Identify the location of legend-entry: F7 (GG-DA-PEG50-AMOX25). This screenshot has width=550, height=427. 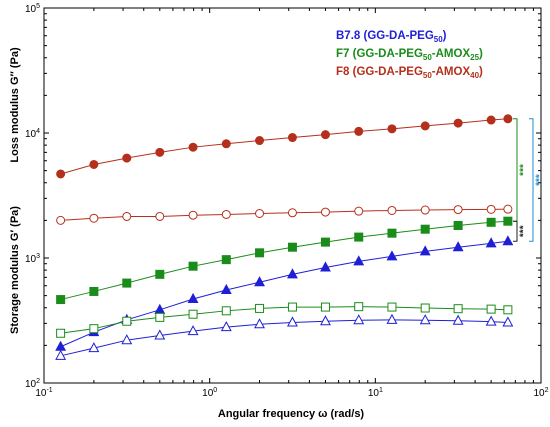
(409, 55).